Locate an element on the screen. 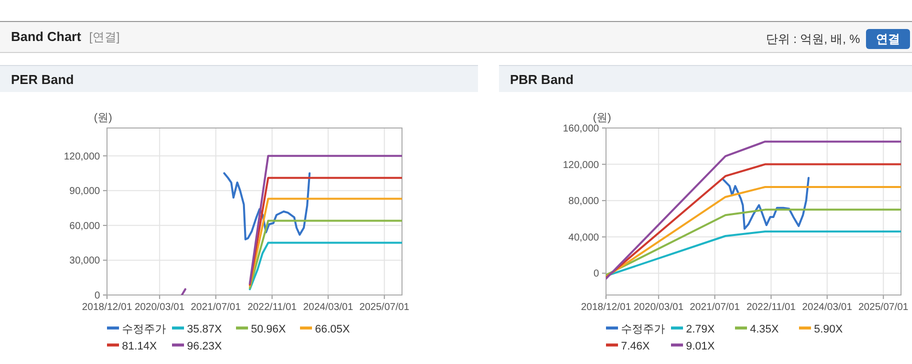 This screenshot has height=364, width=912. ytick: 60,000 is located at coordinates (84, 226).